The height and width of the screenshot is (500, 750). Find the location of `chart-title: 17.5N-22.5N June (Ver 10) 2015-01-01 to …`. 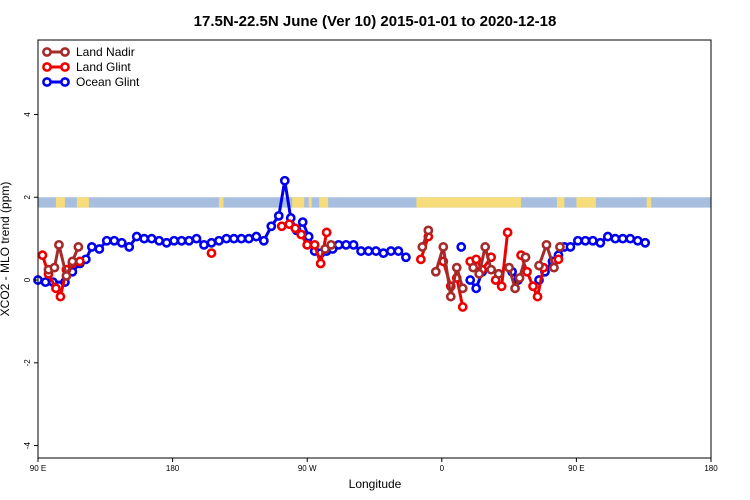

chart-title: 17.5N-22.5N June (Ver 10) 2015-01-01 to … is located at coordinates (375, 21).